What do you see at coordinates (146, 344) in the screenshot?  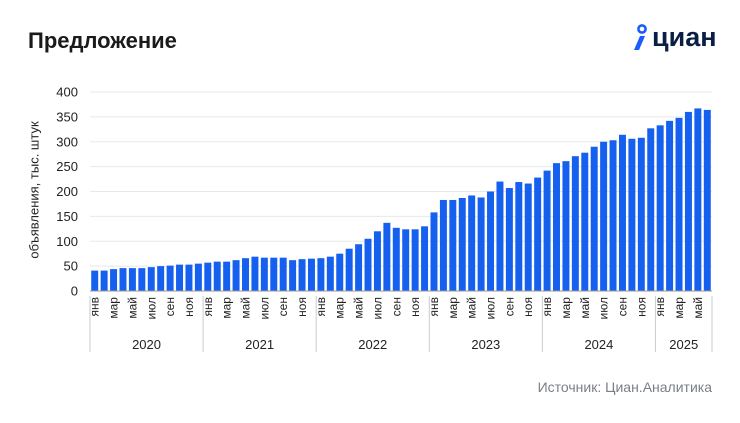 I see `year-label: 2020` at bounding box center [146, 344].